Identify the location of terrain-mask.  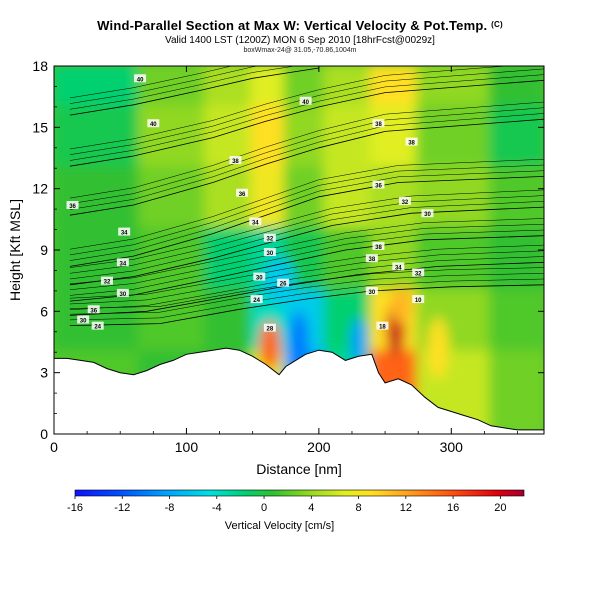
(299, 391).